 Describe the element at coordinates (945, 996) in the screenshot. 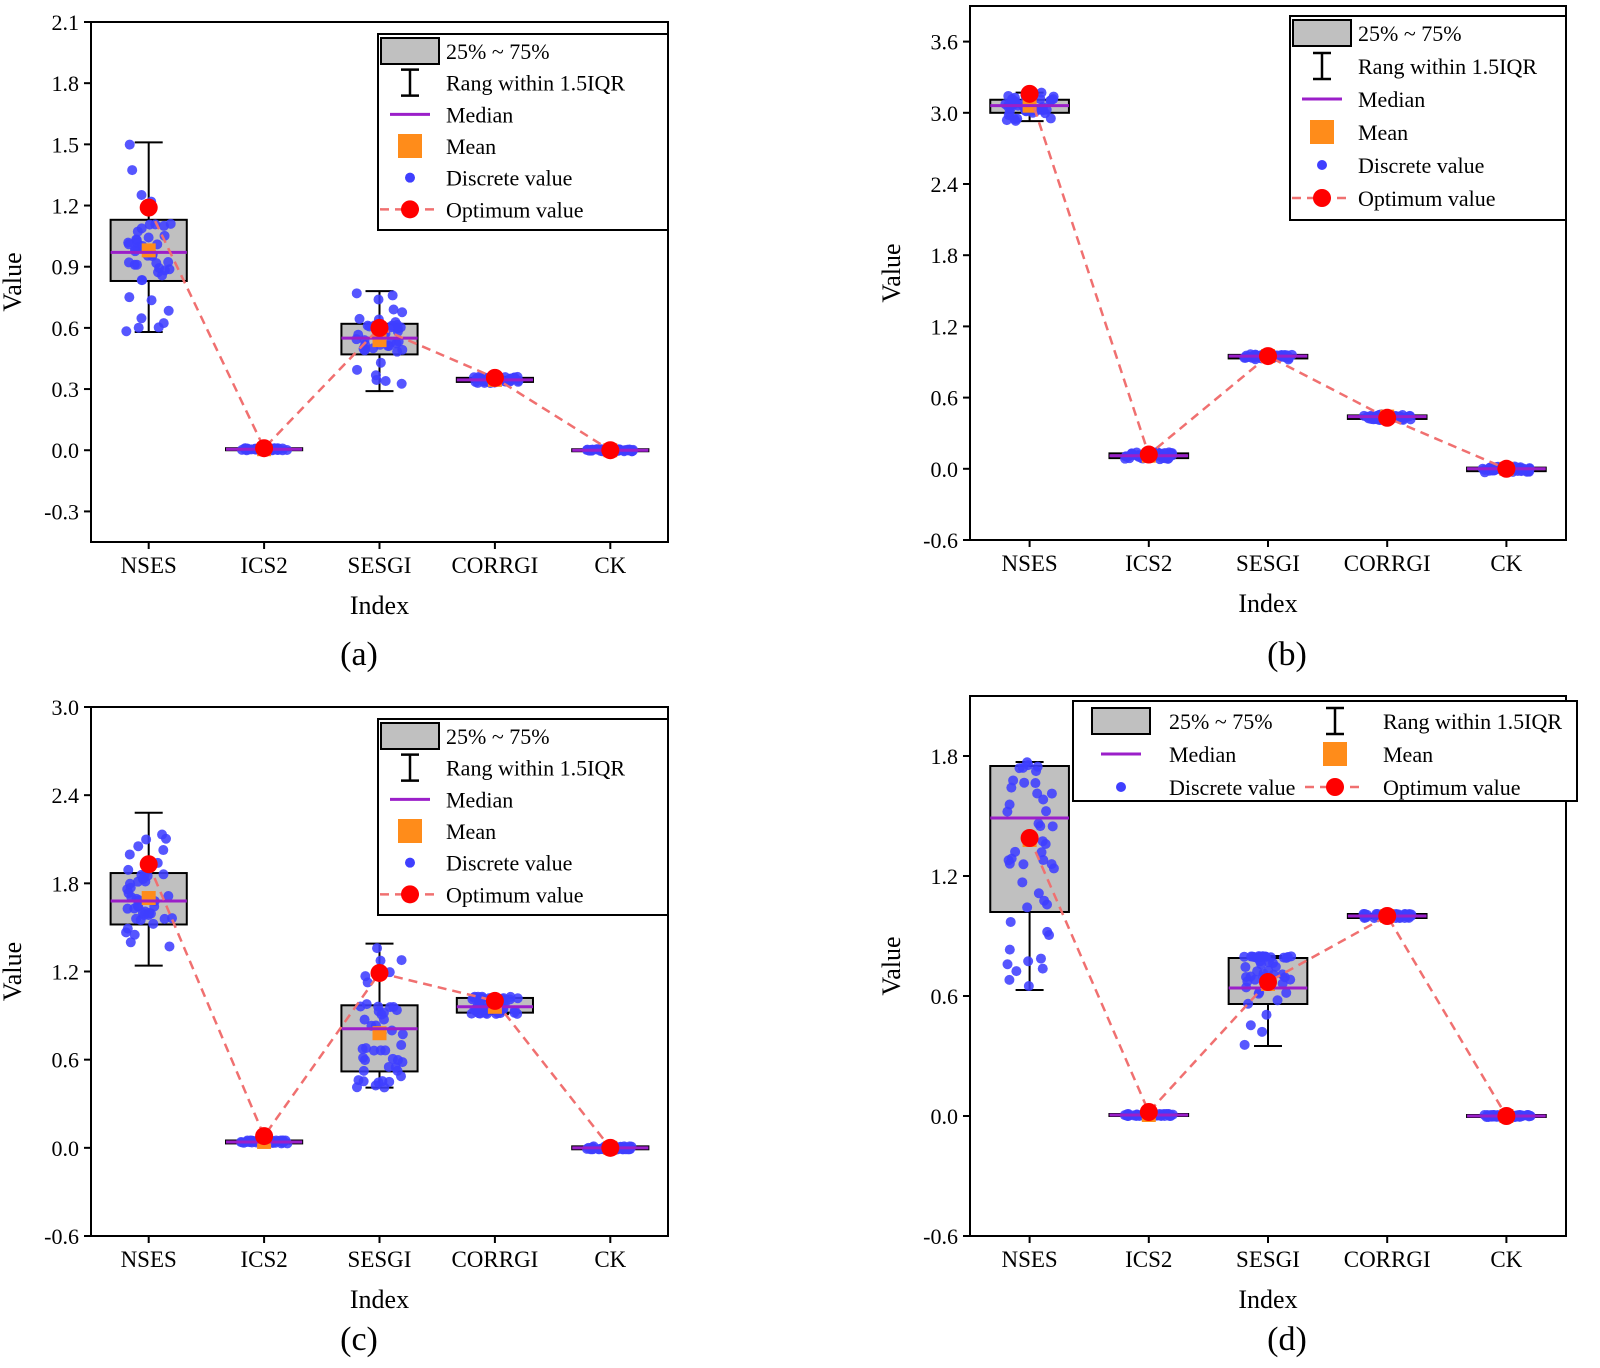

I see `y-tick-label: 0.6` at that location.